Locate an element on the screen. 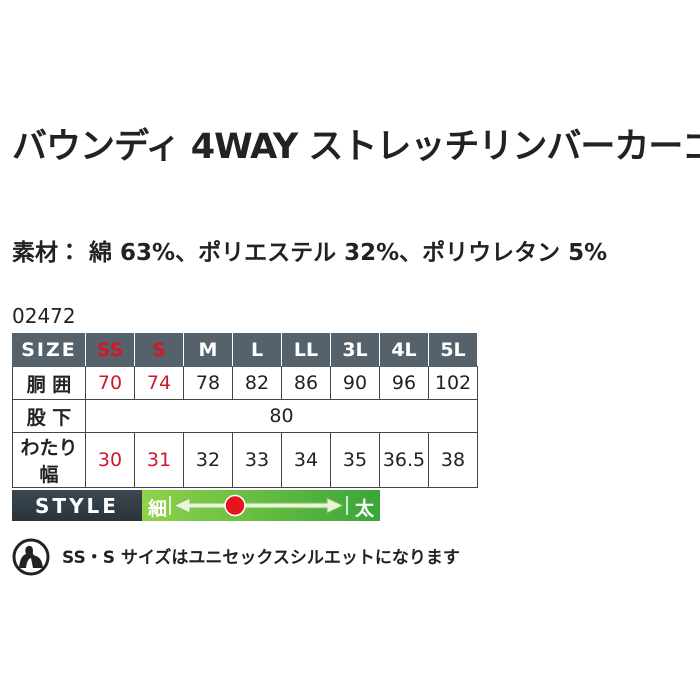 This screenshot has width=700, height=700. style-thick: 太 is located at coordinates (364, 509).